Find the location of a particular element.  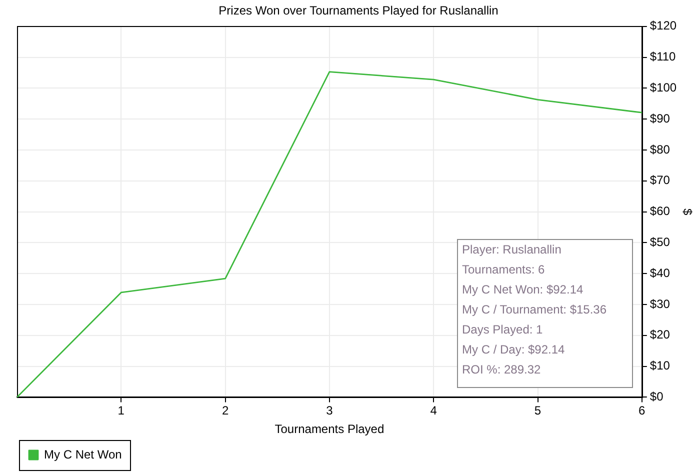

annotation: Days Played: 1 is located at coordinates (503, 329).